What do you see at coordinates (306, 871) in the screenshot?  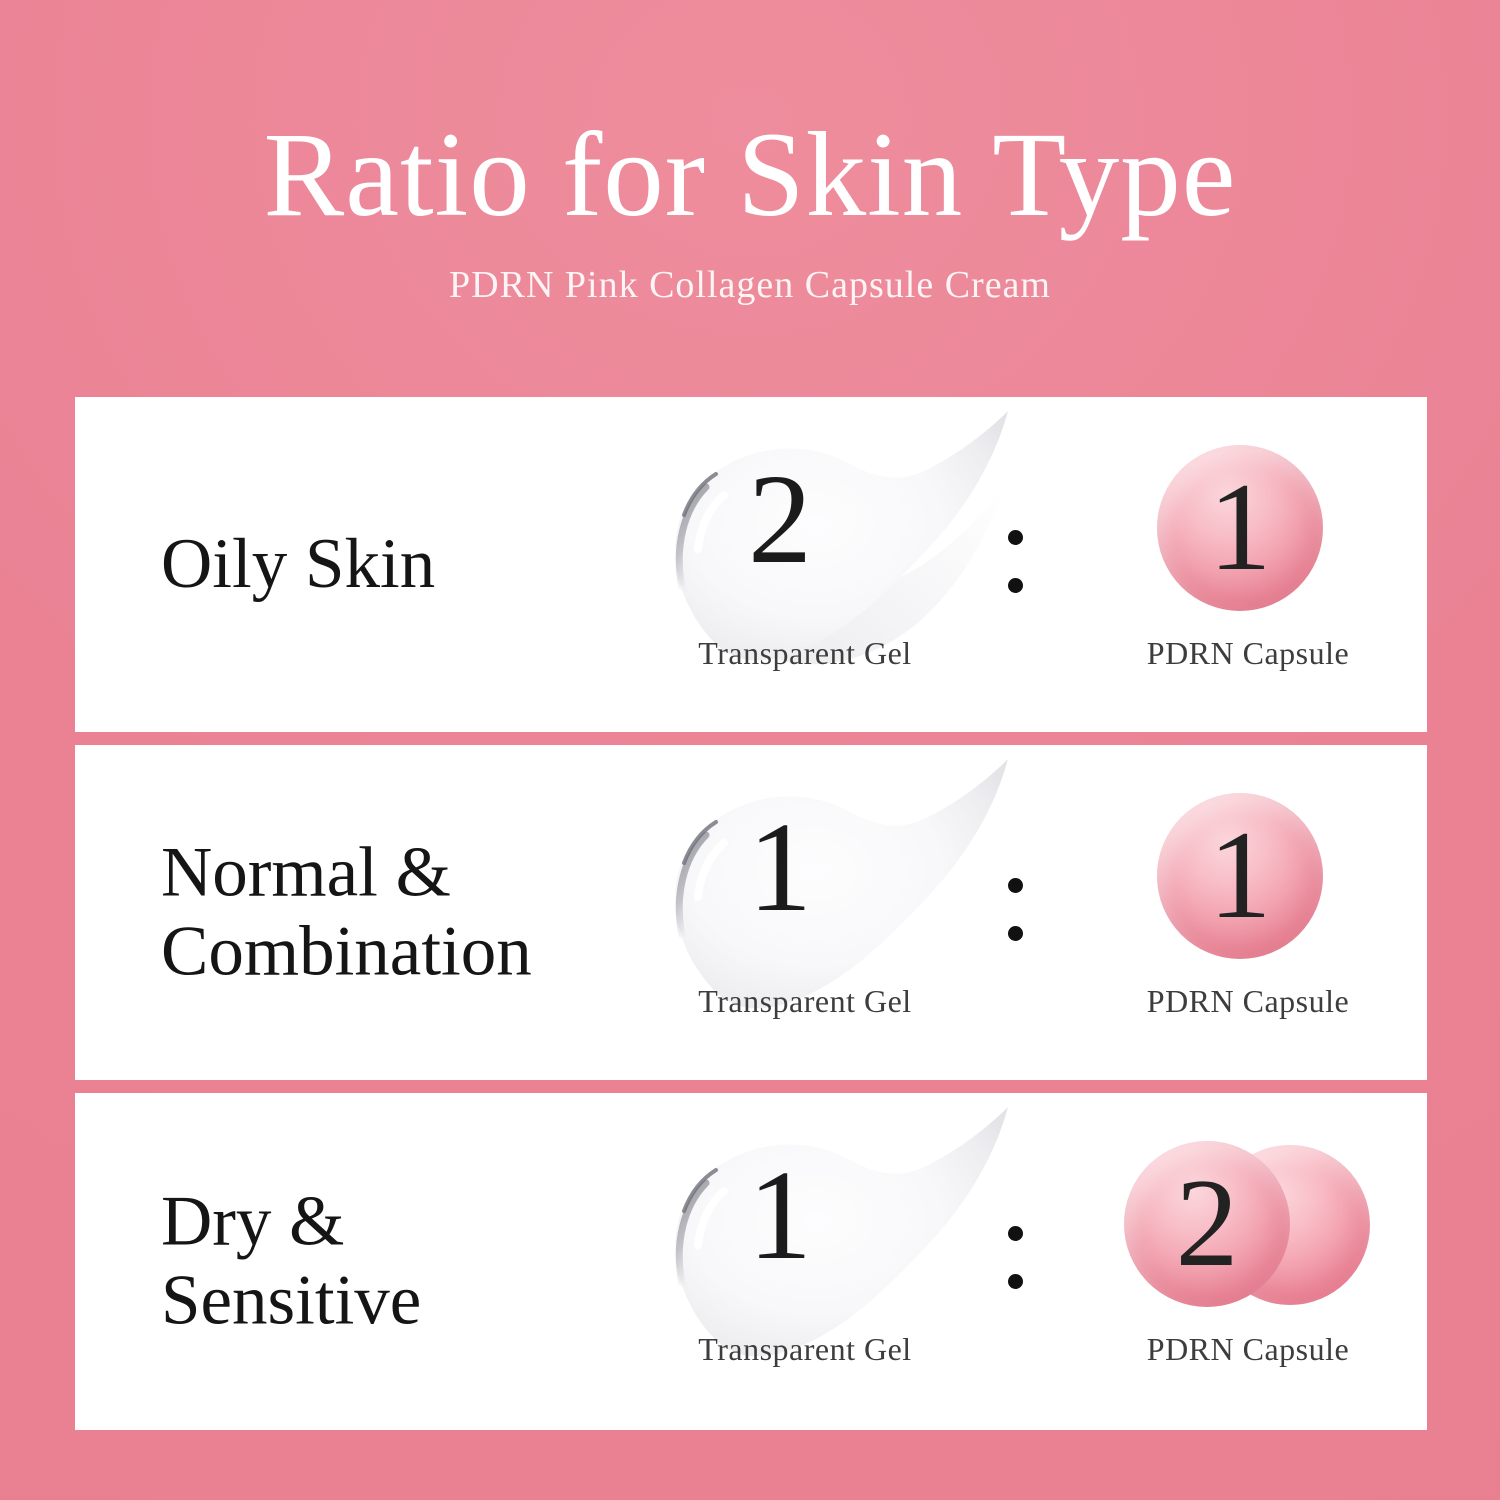 I see `skin-type-line1: Normal &` at bounding box center [306, 871].